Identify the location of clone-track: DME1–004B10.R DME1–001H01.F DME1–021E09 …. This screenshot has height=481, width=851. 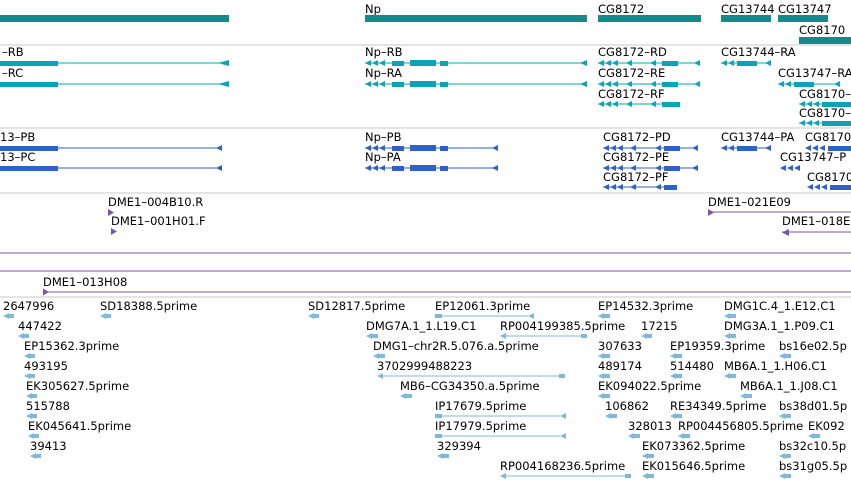
(479, 215).